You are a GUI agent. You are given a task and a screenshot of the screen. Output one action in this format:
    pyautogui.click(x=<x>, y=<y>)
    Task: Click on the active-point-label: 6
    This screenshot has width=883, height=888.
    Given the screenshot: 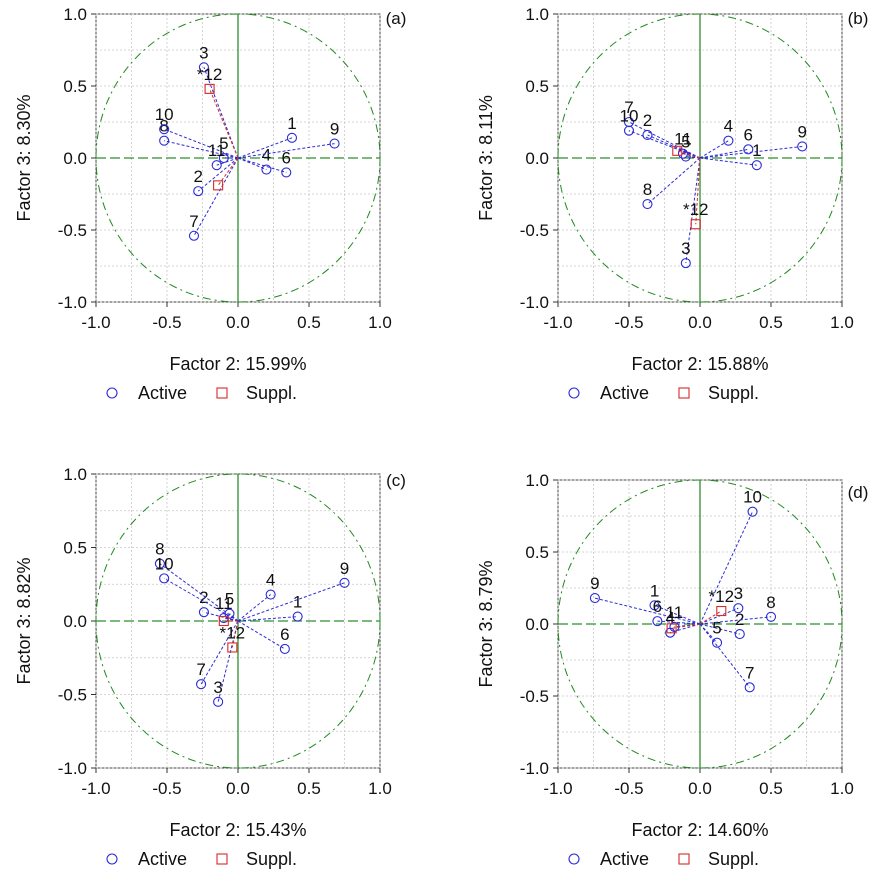 What is the action you would take?
    pyautogui.click(x=286, y=157)
    